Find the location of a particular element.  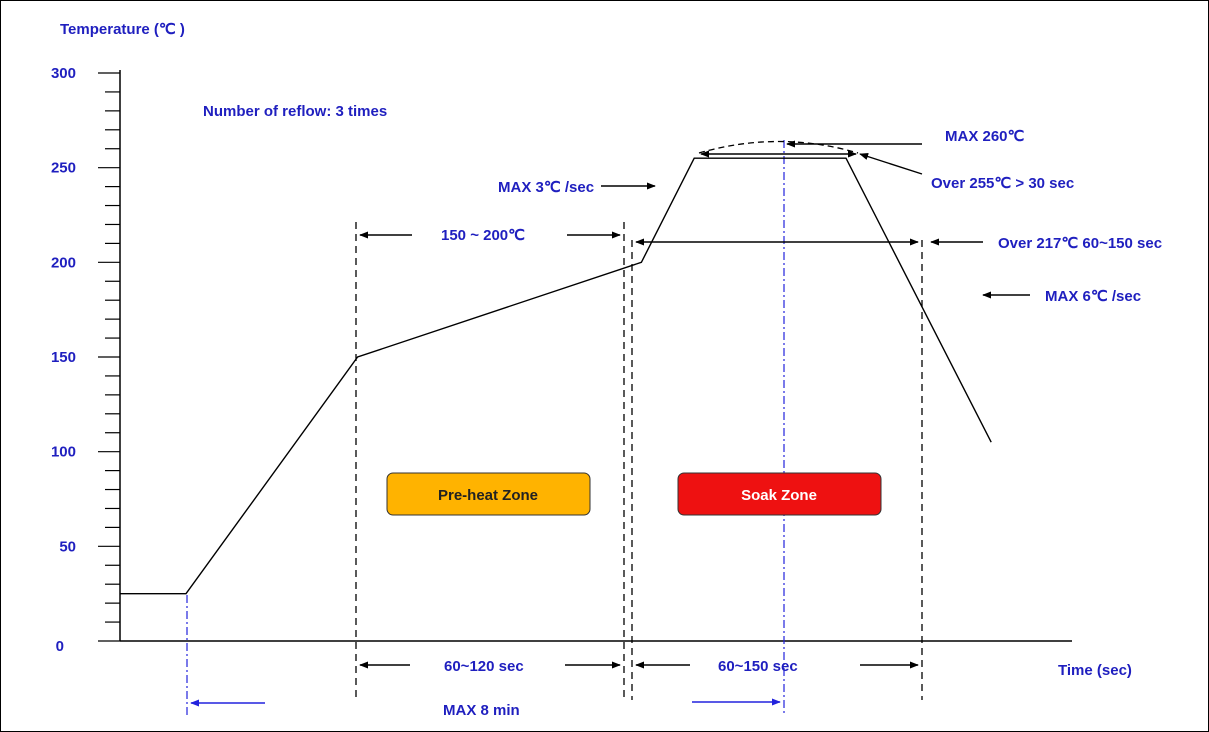

y-tick-label: 150 is located at coordinates (63, 357).